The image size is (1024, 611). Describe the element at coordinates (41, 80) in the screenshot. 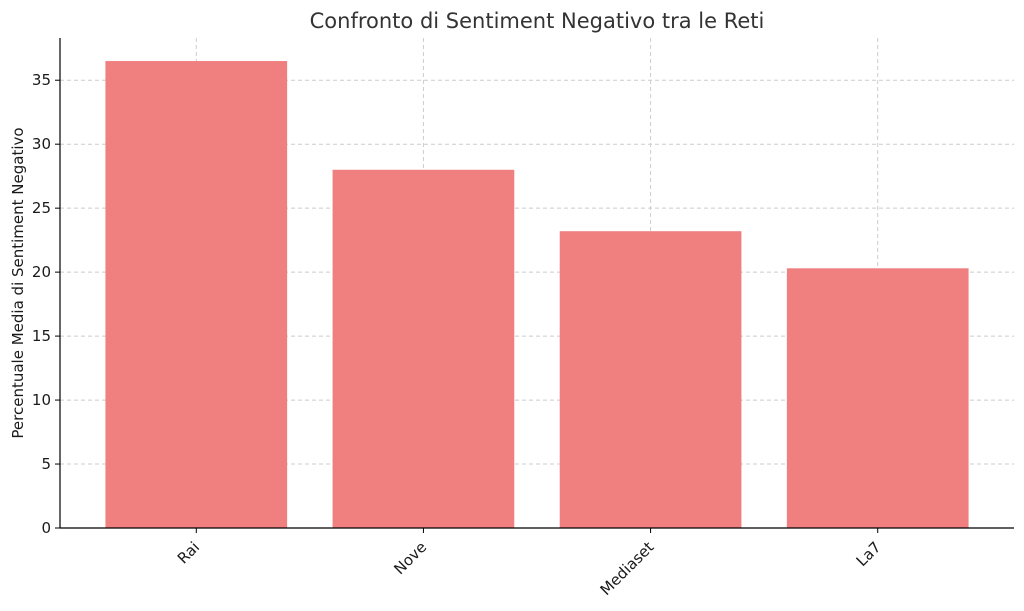

I see `y-tick-label: 35` at that location.